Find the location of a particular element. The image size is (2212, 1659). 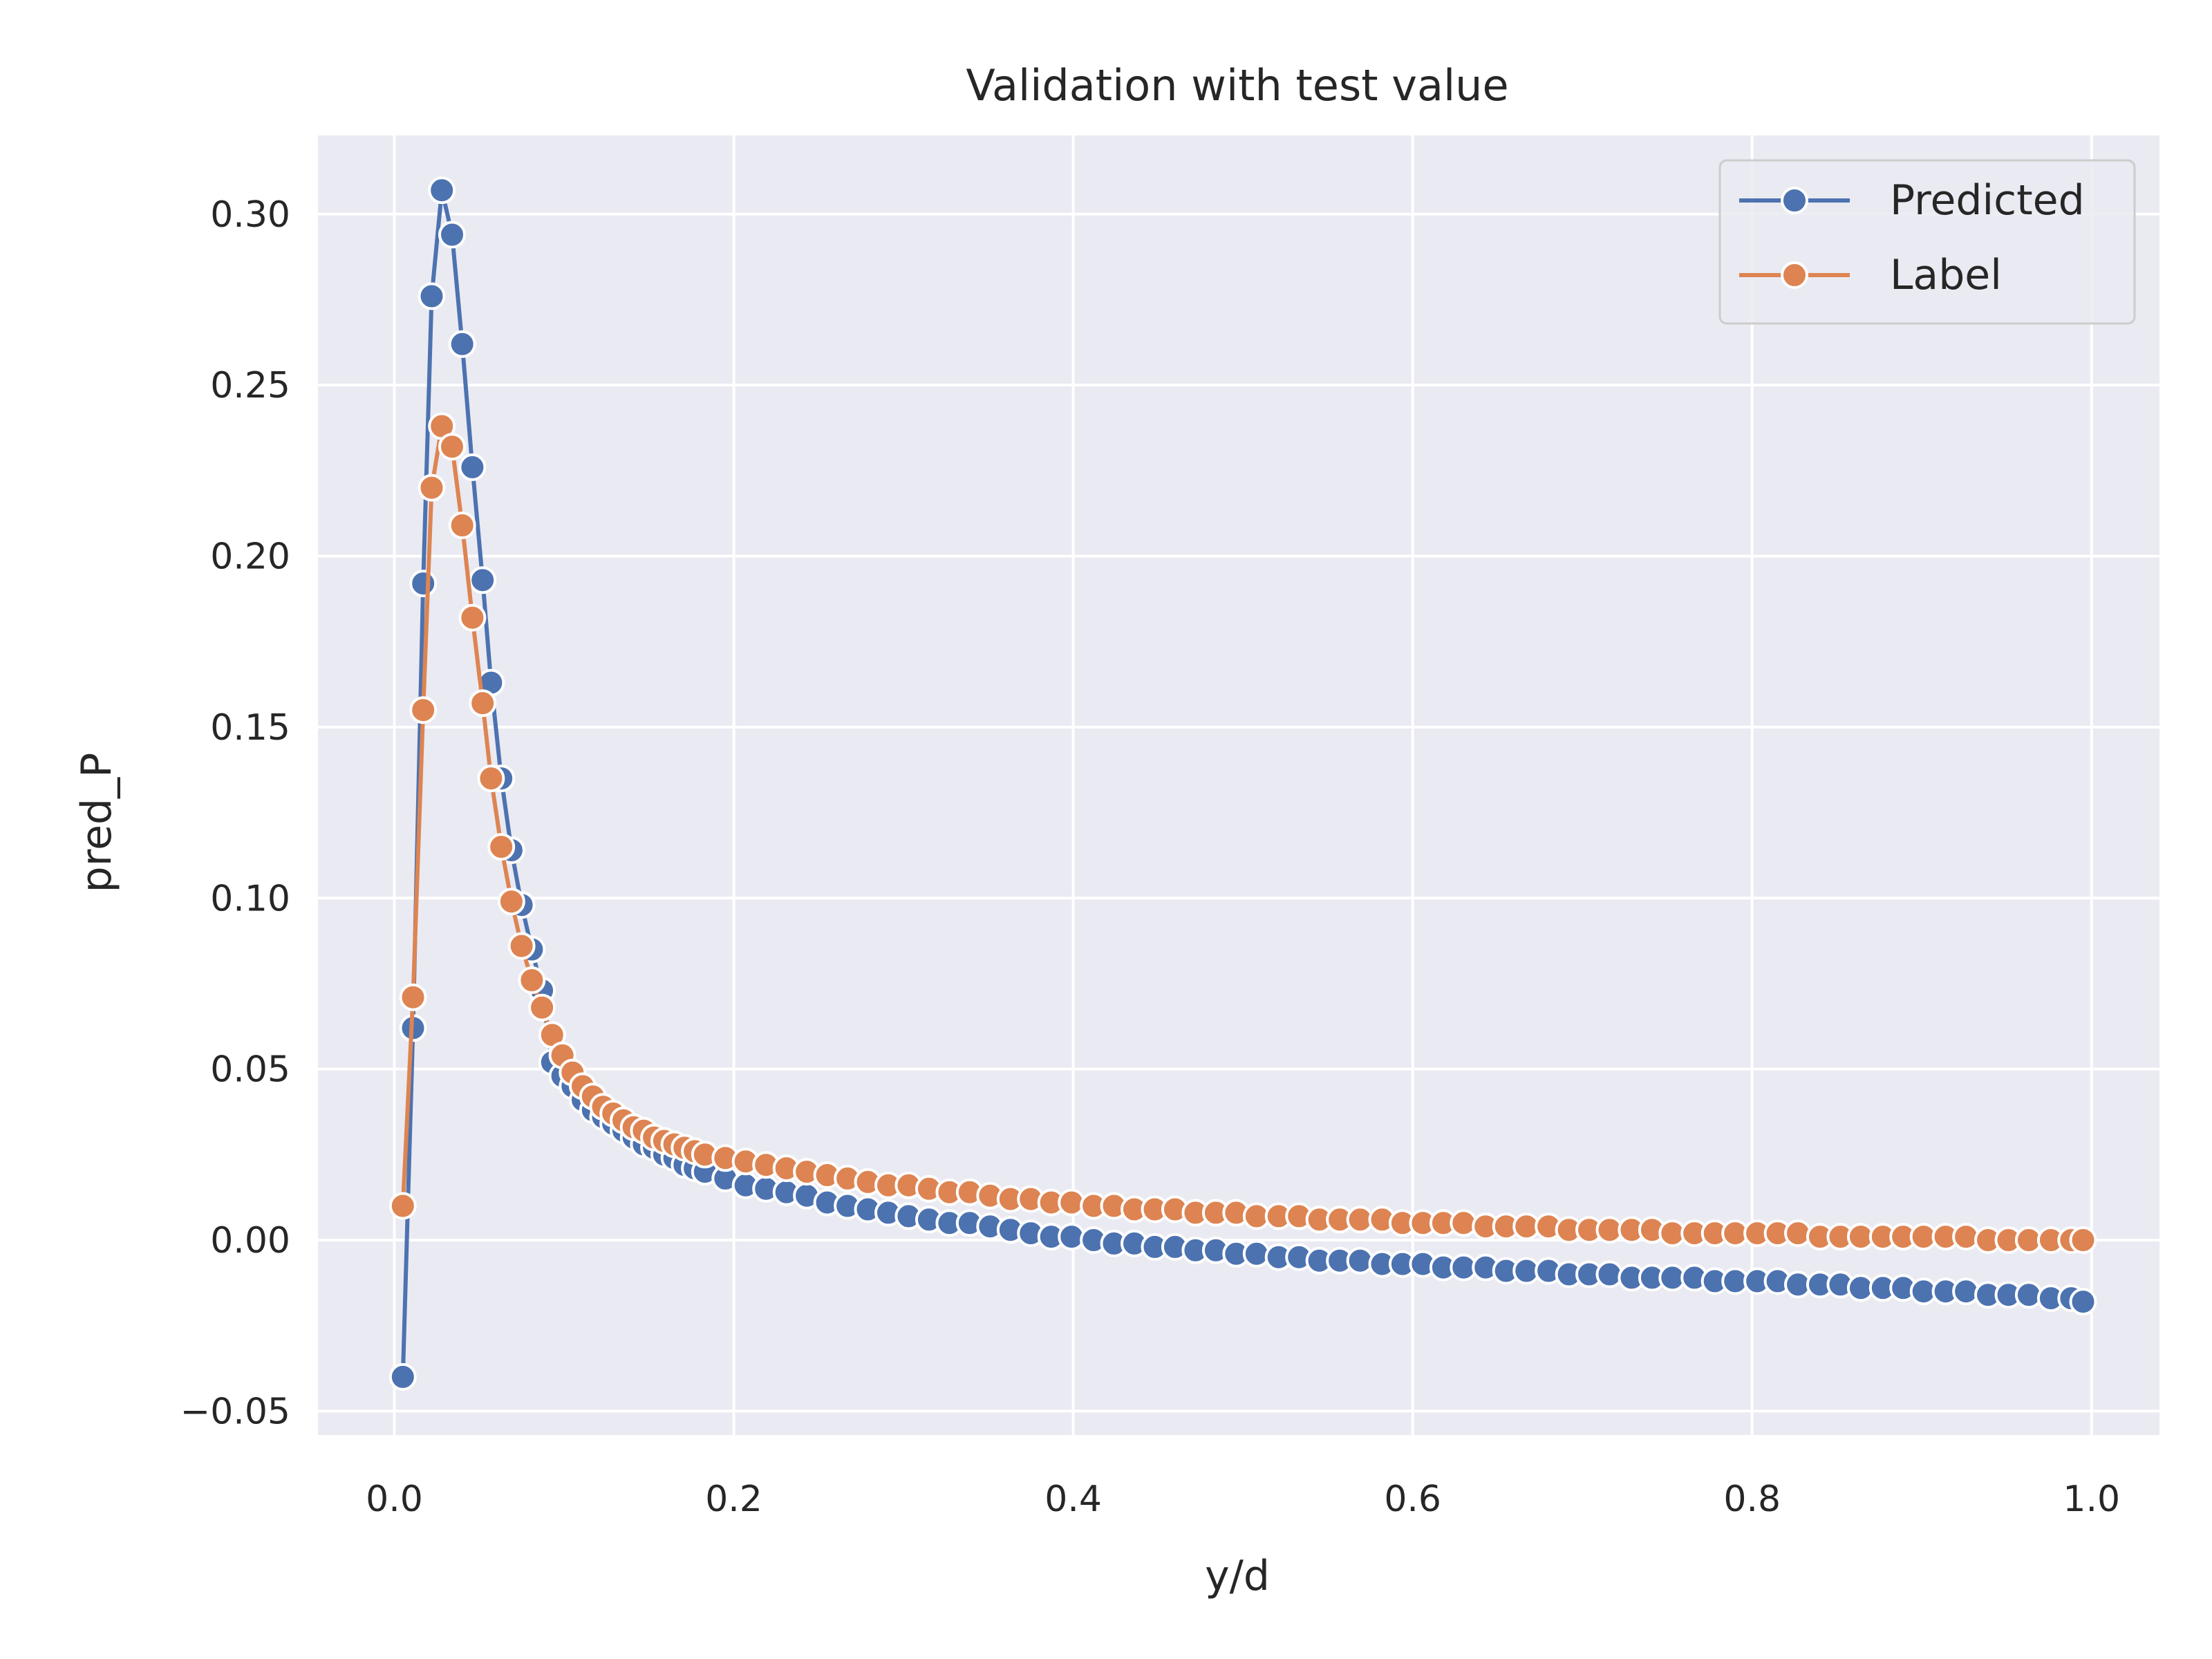

legend-entry-label: Label is located at coordinates (1871, 275).